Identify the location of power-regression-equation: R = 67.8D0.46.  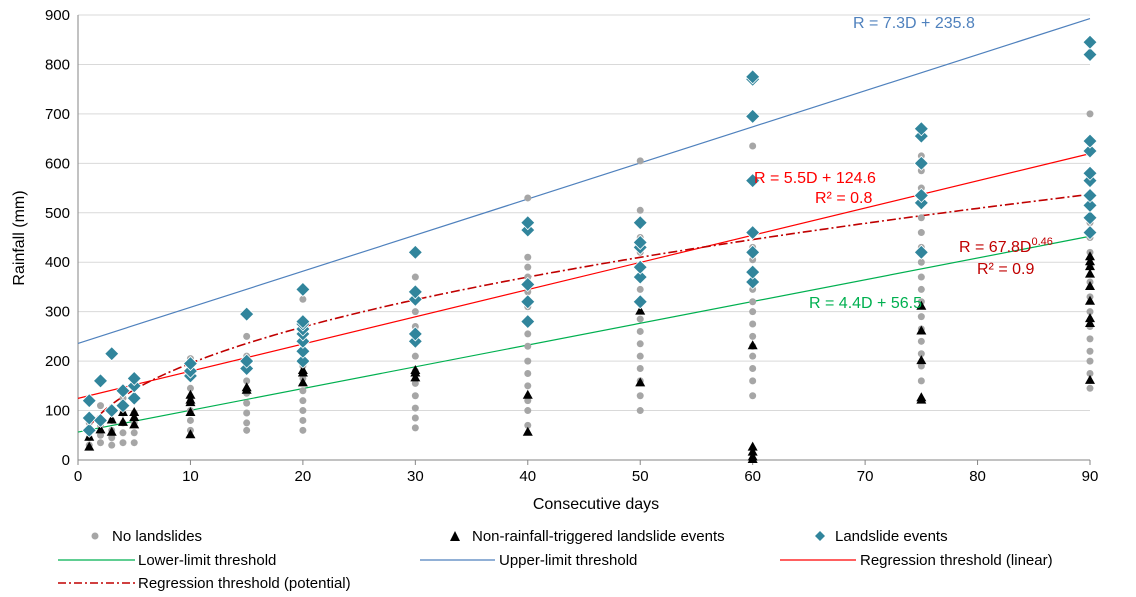
(1006, 246).